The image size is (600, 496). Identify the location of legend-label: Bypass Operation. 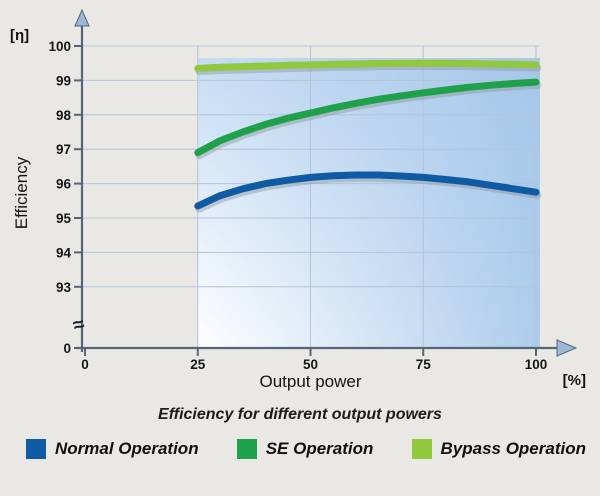
(513, 448).